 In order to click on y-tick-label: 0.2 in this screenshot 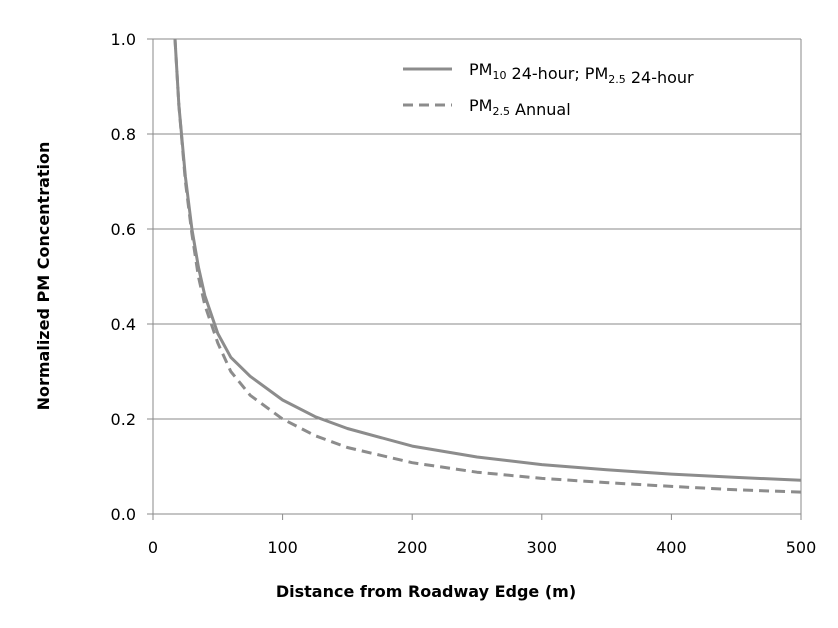, I will do `click(123, 419)`.